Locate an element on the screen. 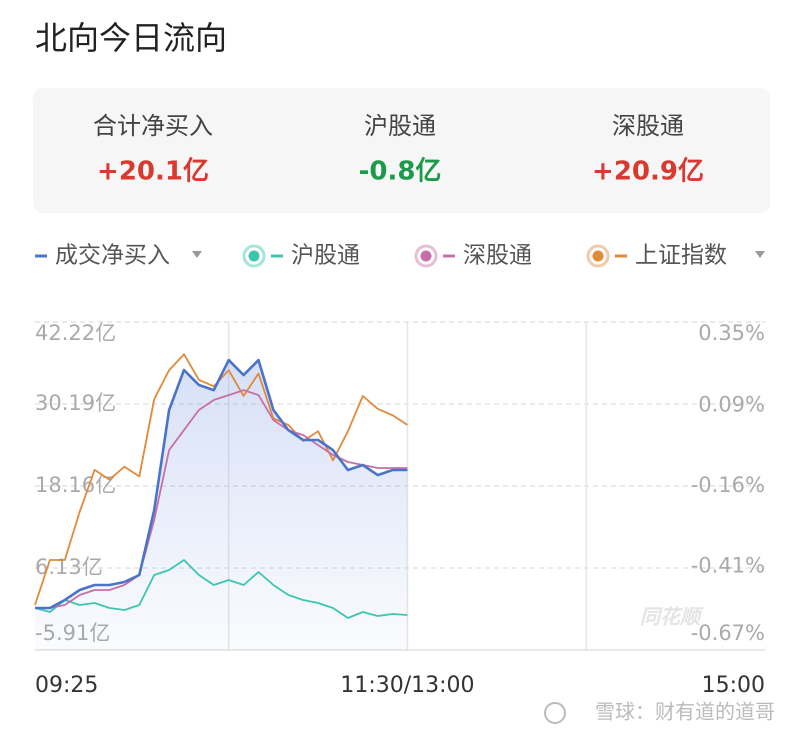 The height and width of the screenshot is (737, 800). page-title: 北向今日流向 is located at coordinates (131, 38).